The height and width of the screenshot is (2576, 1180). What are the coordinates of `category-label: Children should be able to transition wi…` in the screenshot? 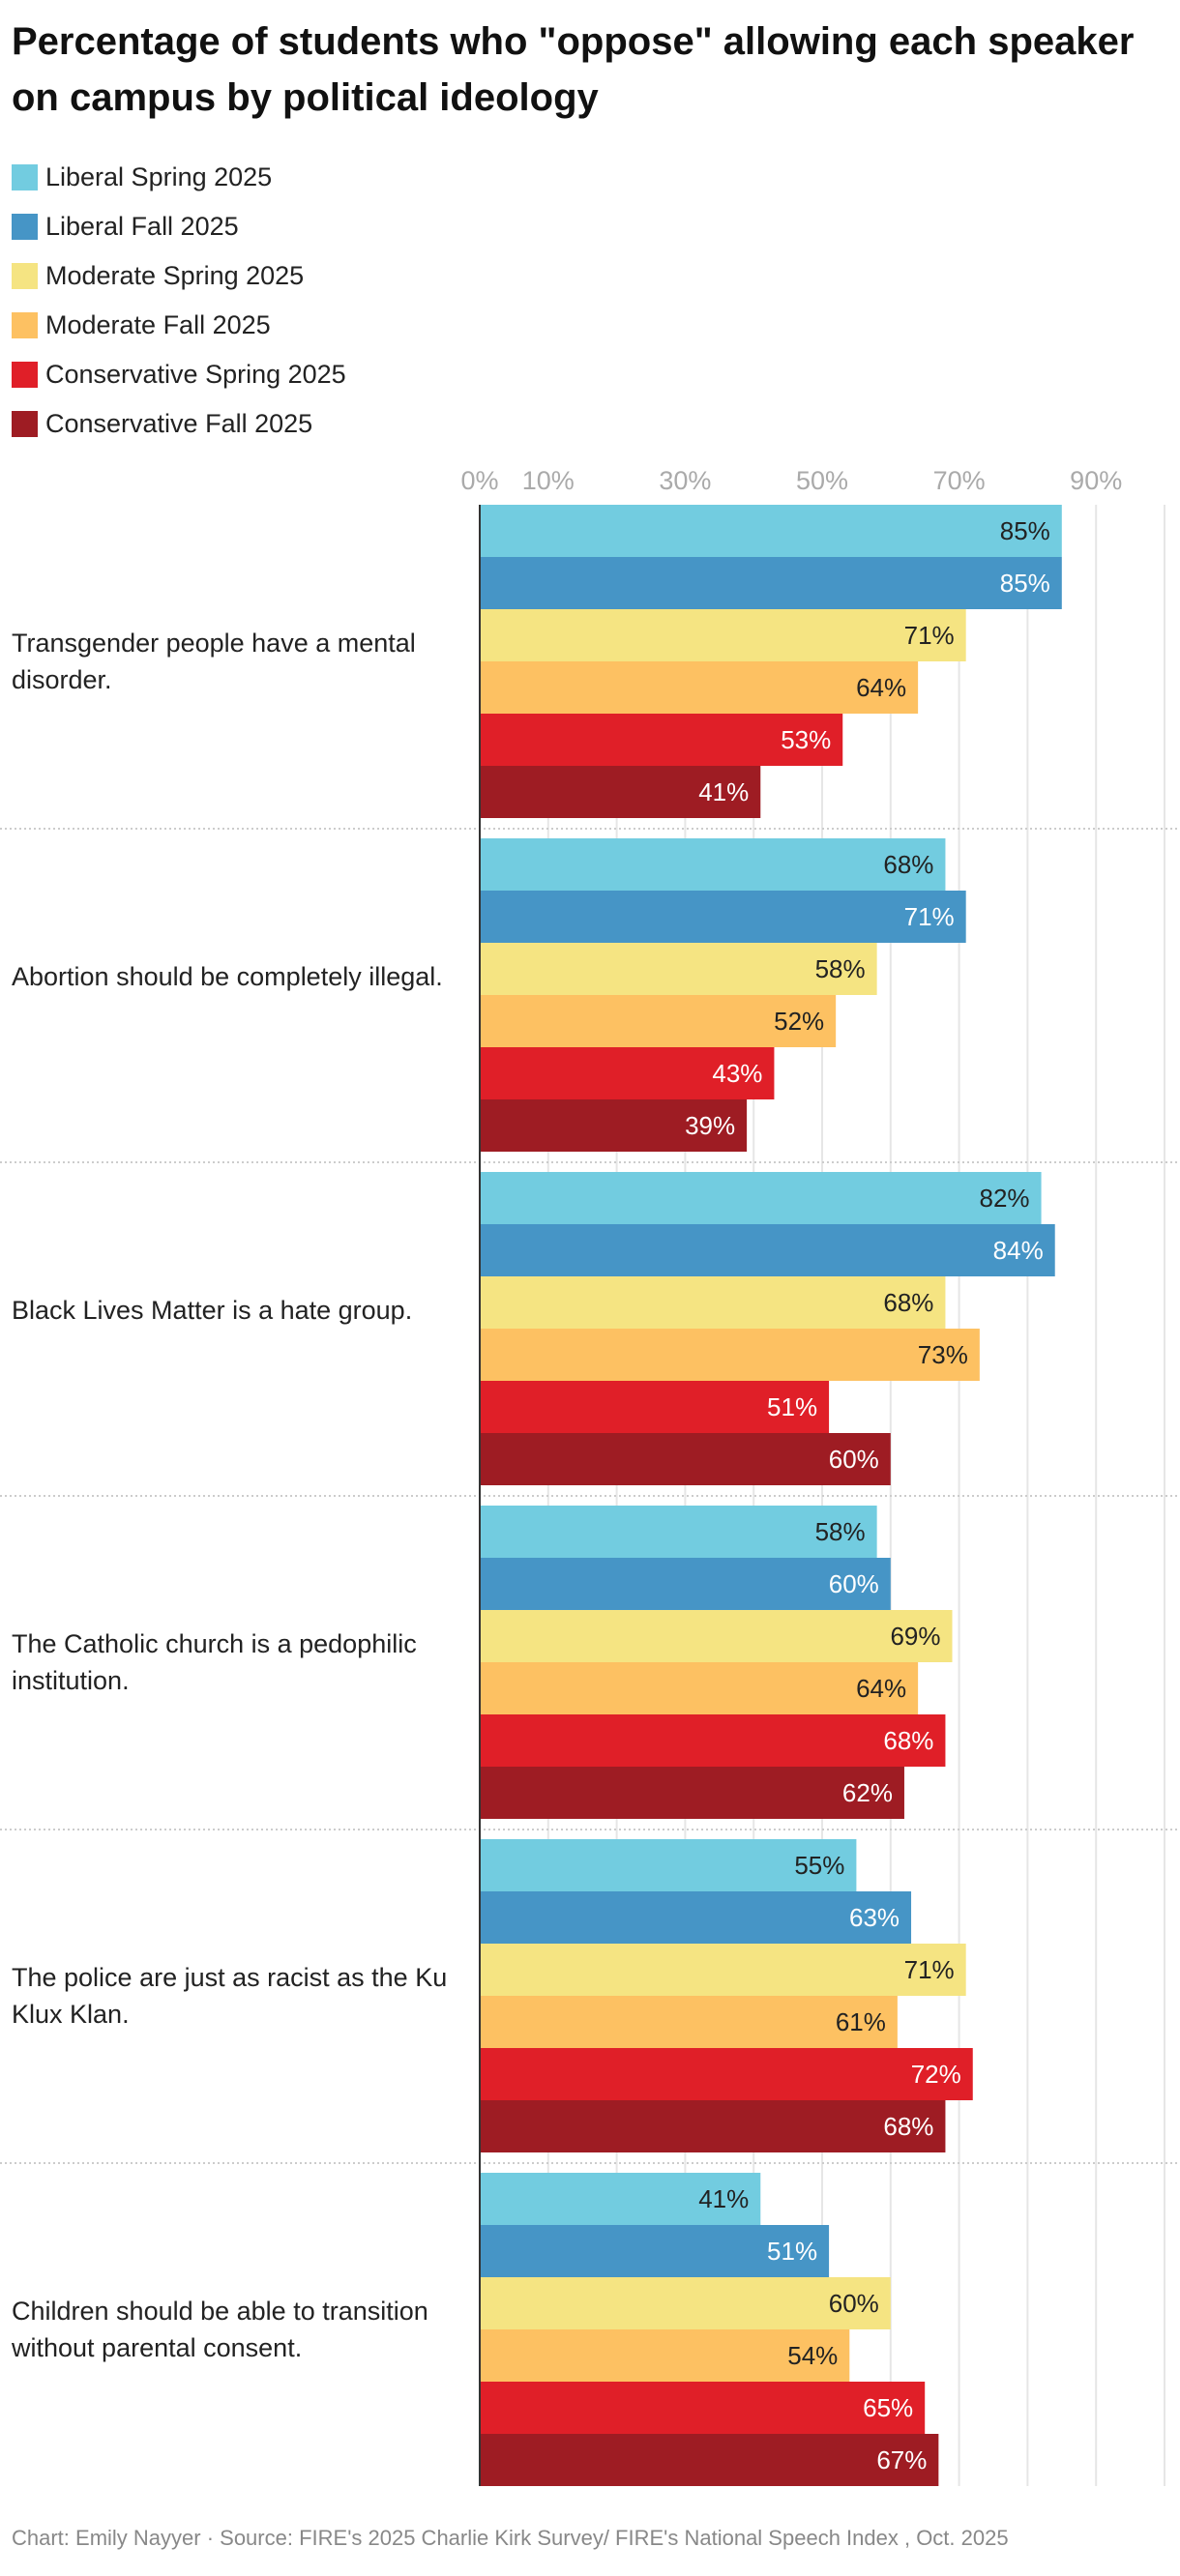 It's located at (220, 2329).